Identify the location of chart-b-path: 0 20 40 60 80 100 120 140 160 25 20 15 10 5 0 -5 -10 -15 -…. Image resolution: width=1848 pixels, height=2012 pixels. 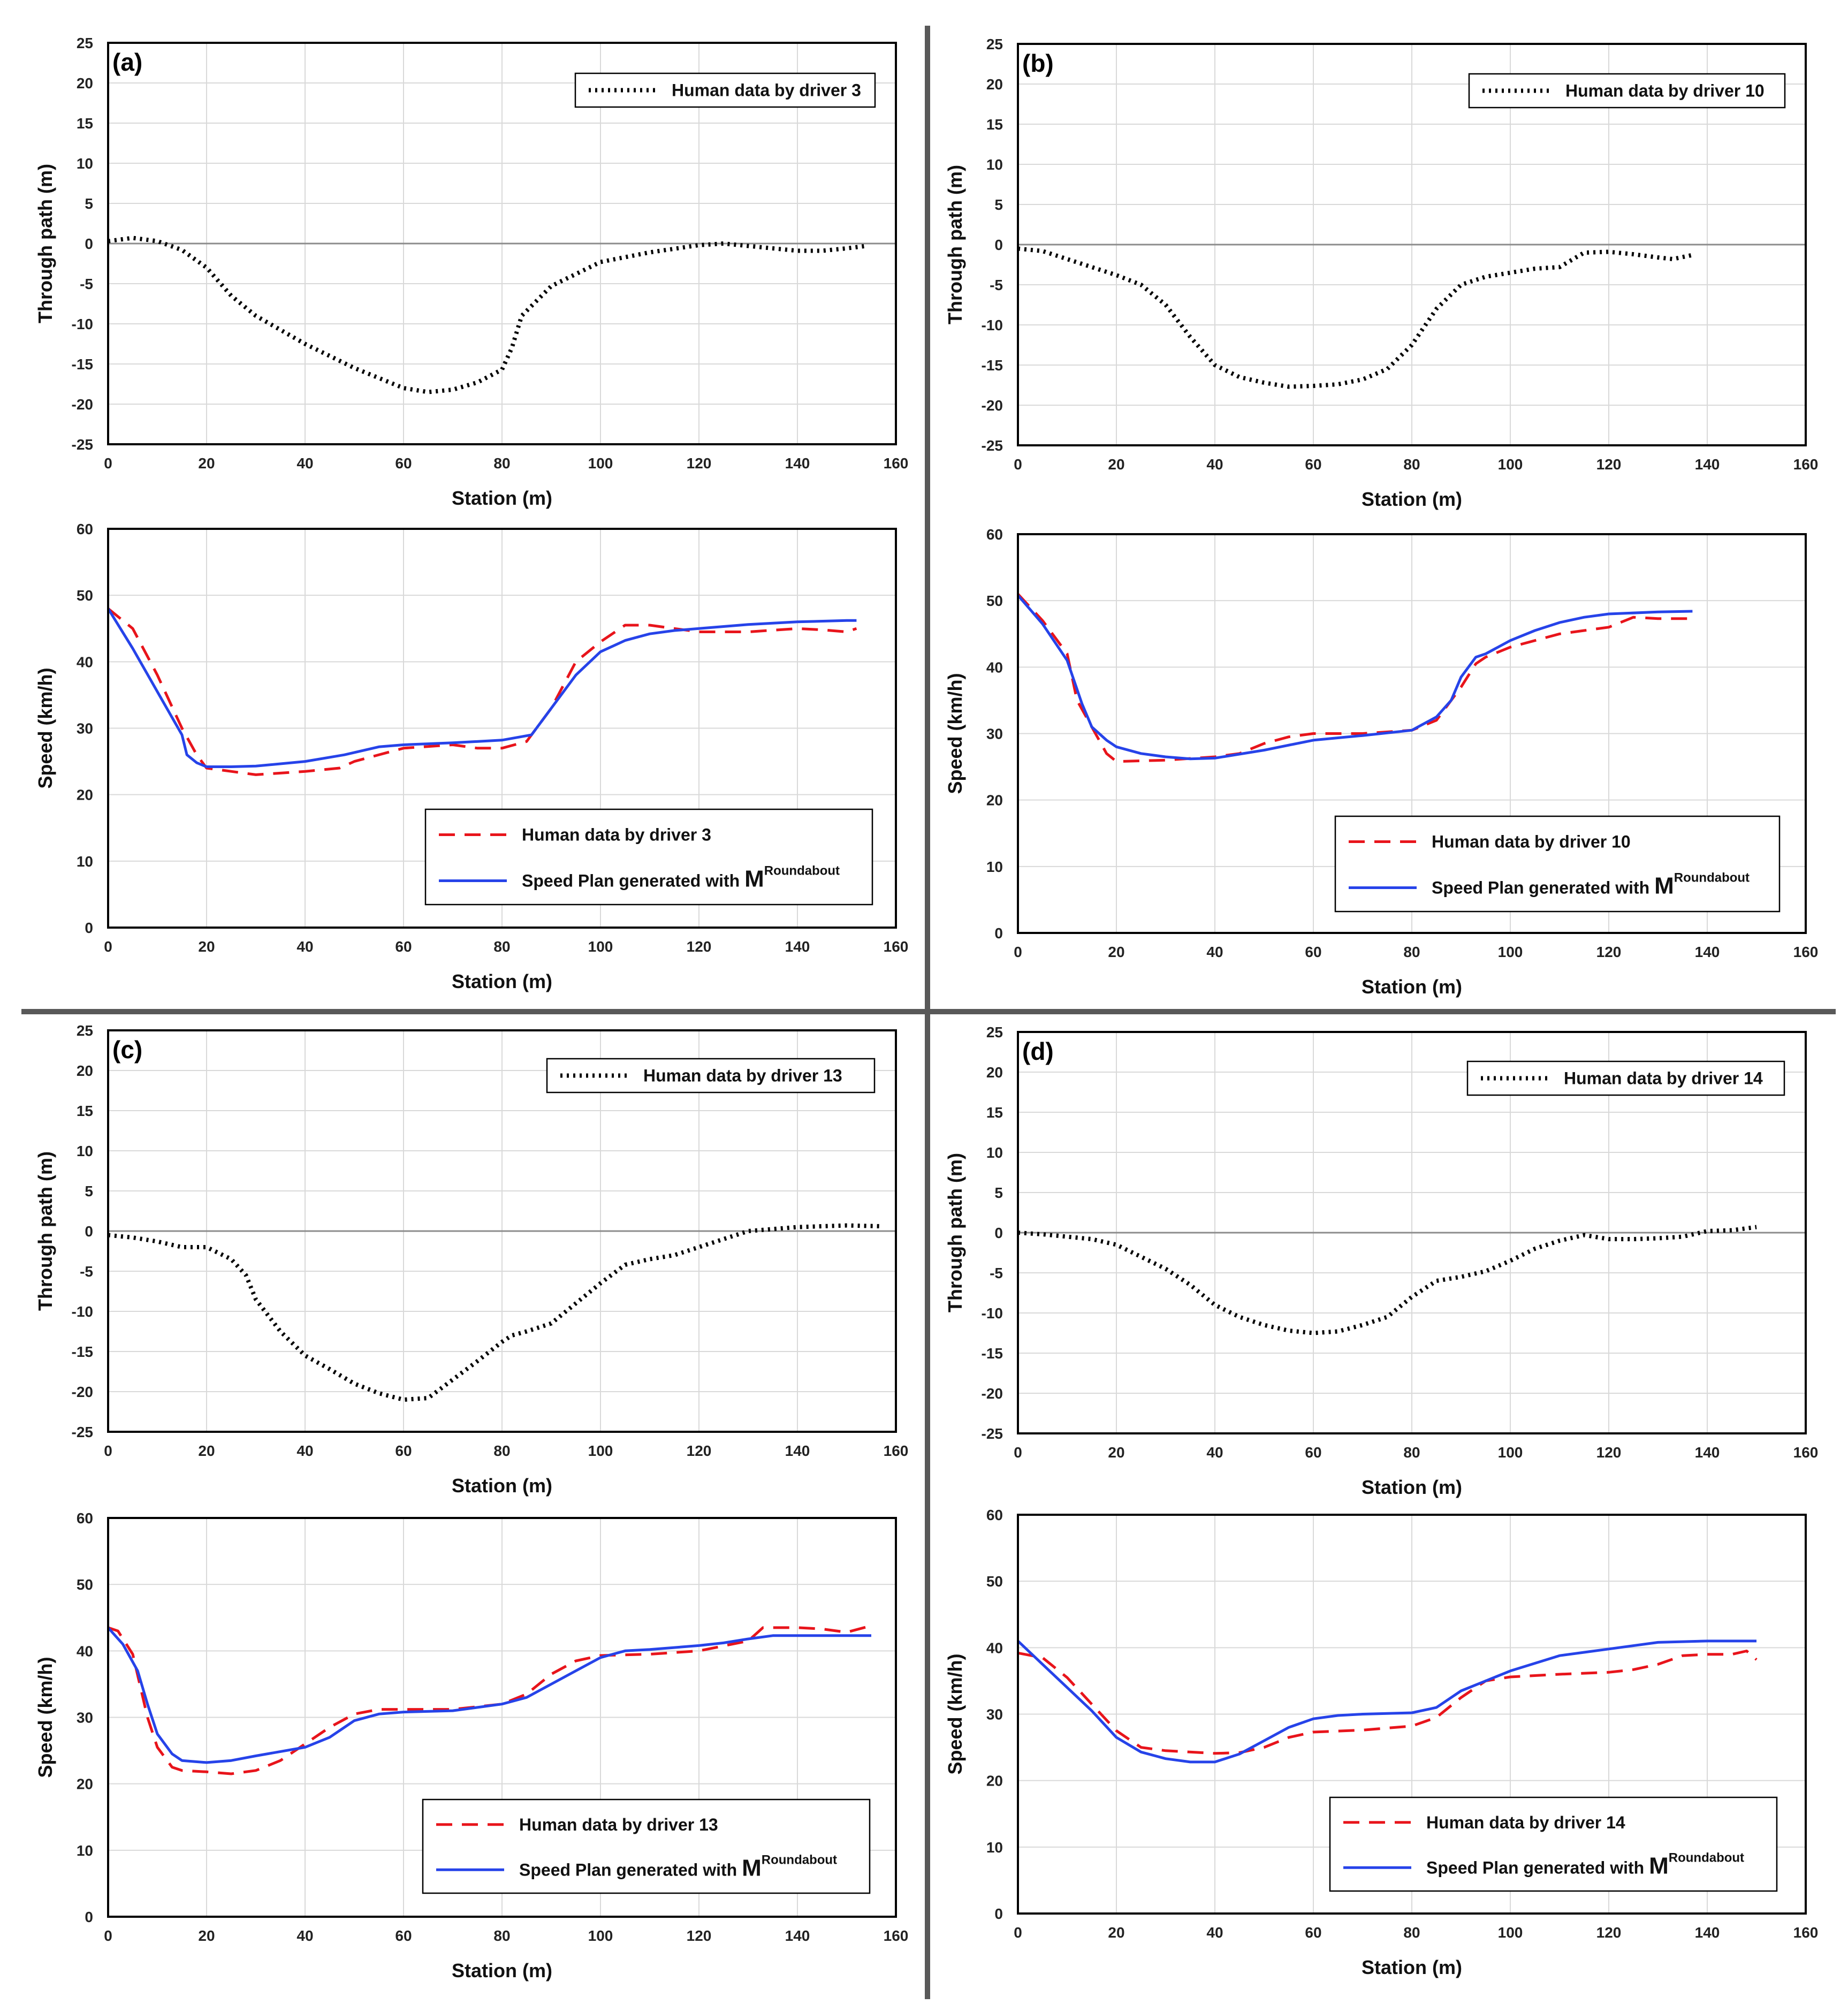
(1381, 273).